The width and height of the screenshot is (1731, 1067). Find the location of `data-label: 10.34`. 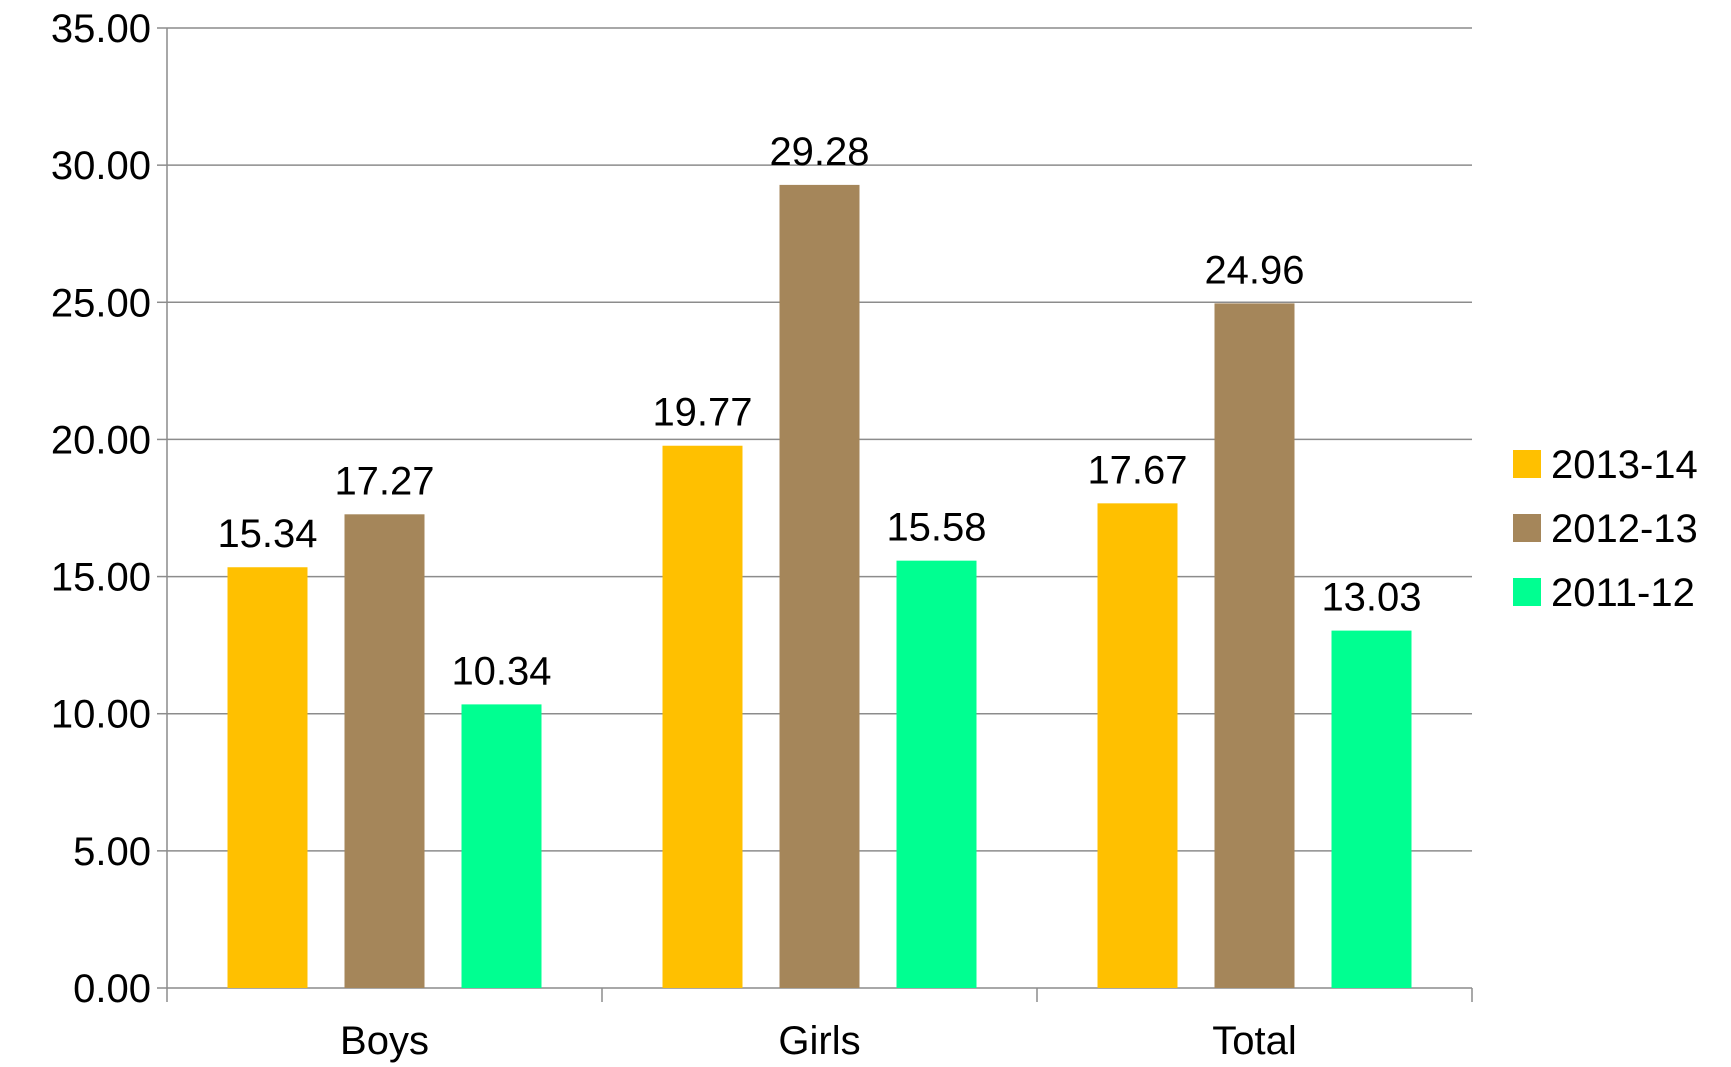

data-label: 10.34 is located at coordinates (501, 671).